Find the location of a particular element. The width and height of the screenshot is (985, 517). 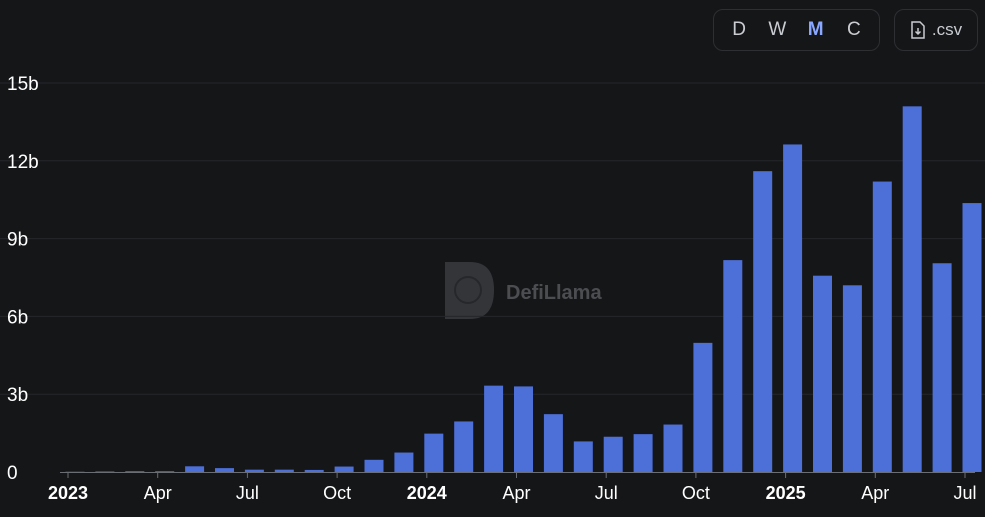

watermark: DefiLlama is located at coordinates (523, 290).